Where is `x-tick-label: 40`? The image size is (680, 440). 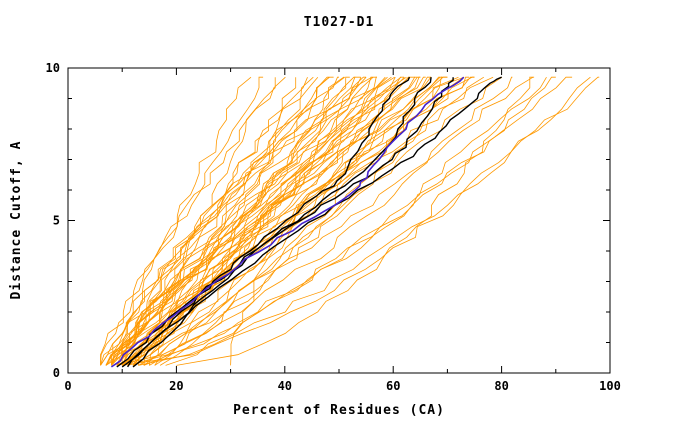 x-tick-label: 40 is located at coordinates (285, 386).